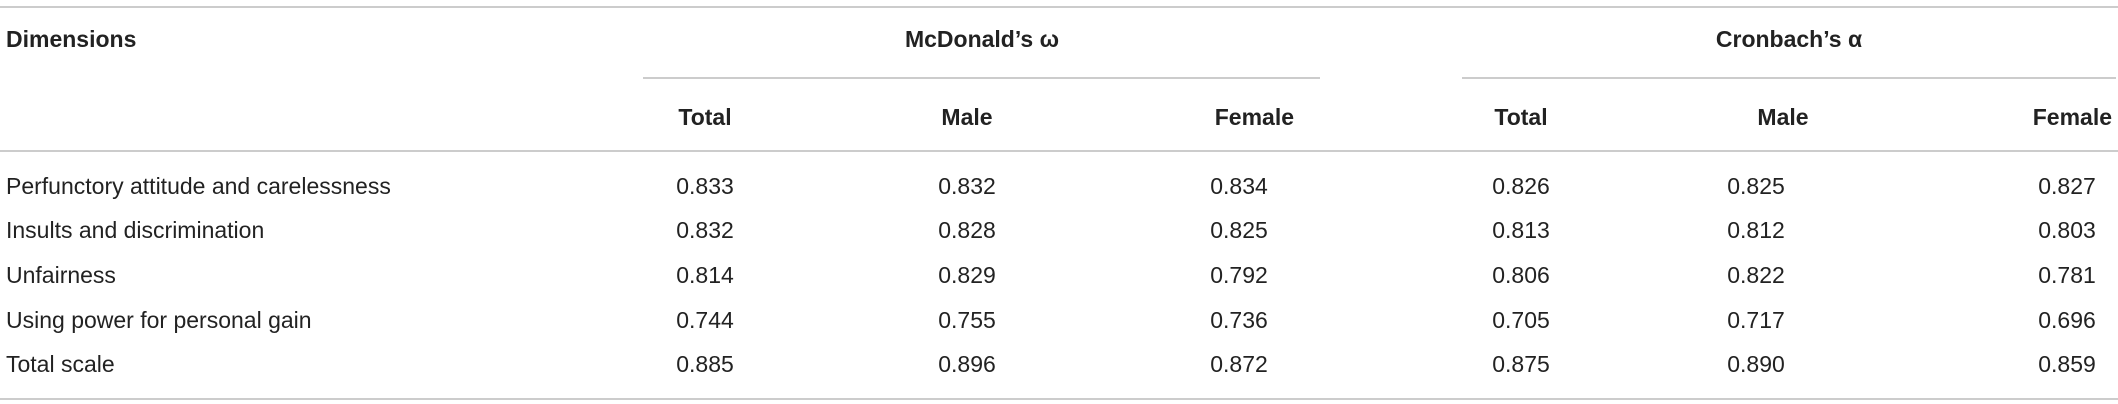 The height and width of the screenshot is (404, 2118). Describe the element at coordinates (705, 275) in the screenshot. I see `cell-value: 0.814` at that location.